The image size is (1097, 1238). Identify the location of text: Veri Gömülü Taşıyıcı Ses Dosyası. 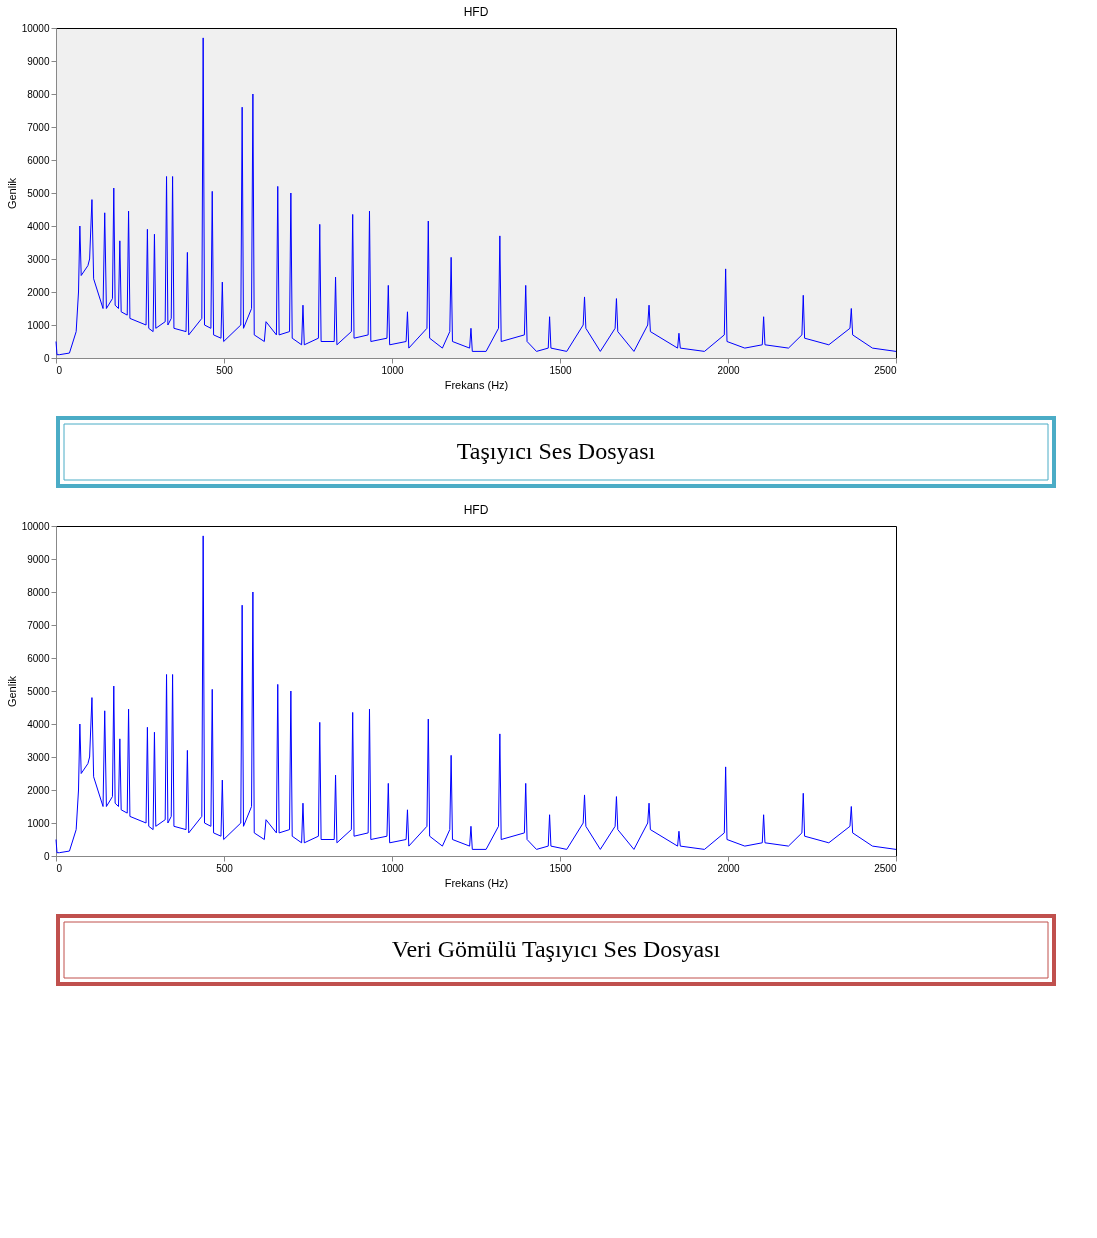
(556, 949).